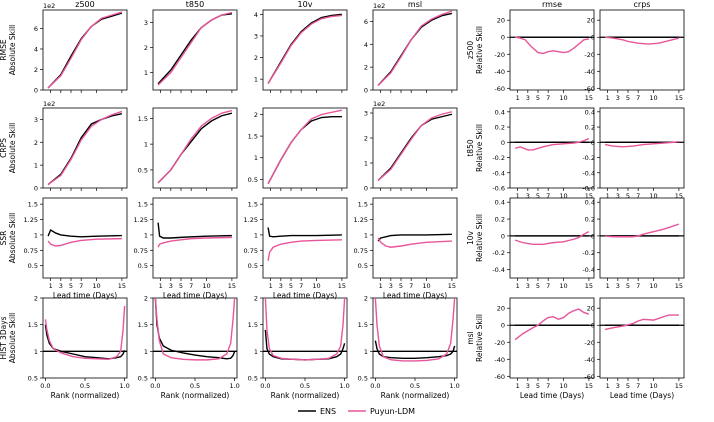 This screenshot has width=714, height=422. Describe the element at coordinates (499, 377) in the screenshot. I see `y-tick-label: -60` at that location.